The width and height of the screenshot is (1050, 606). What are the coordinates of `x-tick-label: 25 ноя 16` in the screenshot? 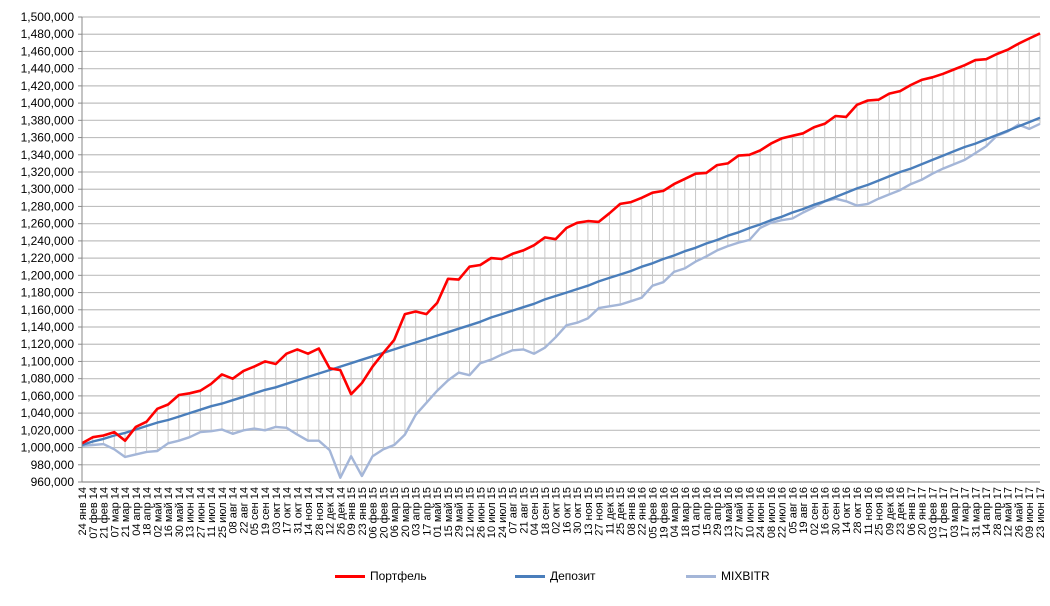 It's located at (880, 511).